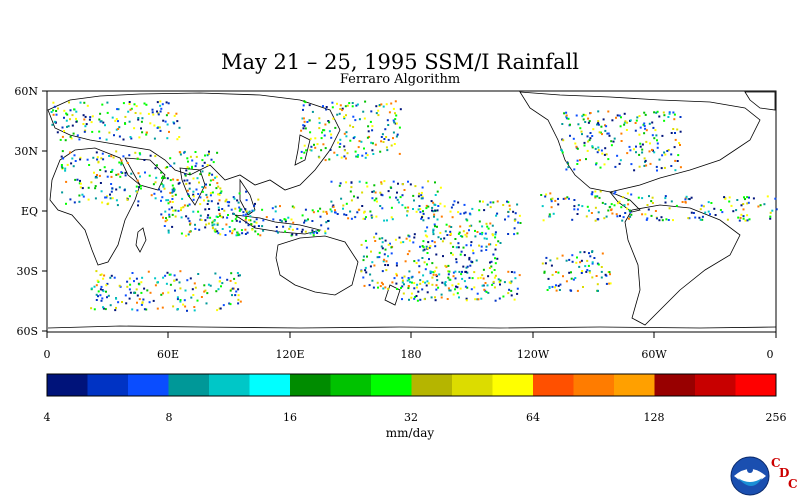  Describe the element at coordinates (400, 79) in the screenshot. I see `map-subtitle: Ferraro Algorithm` at that location.